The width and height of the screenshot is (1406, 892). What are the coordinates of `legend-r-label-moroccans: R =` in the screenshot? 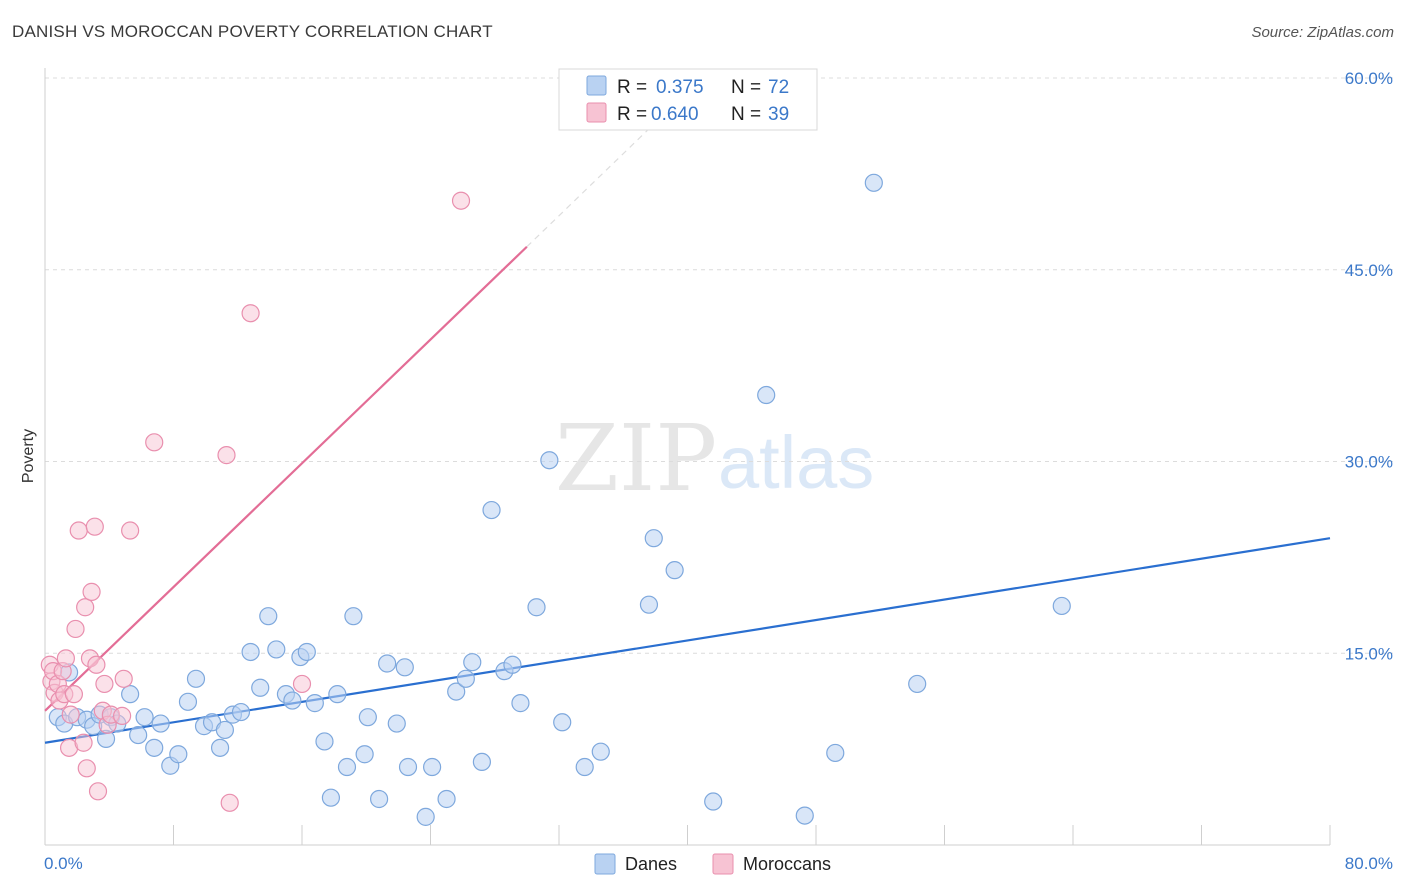 It's located at (632, 114).